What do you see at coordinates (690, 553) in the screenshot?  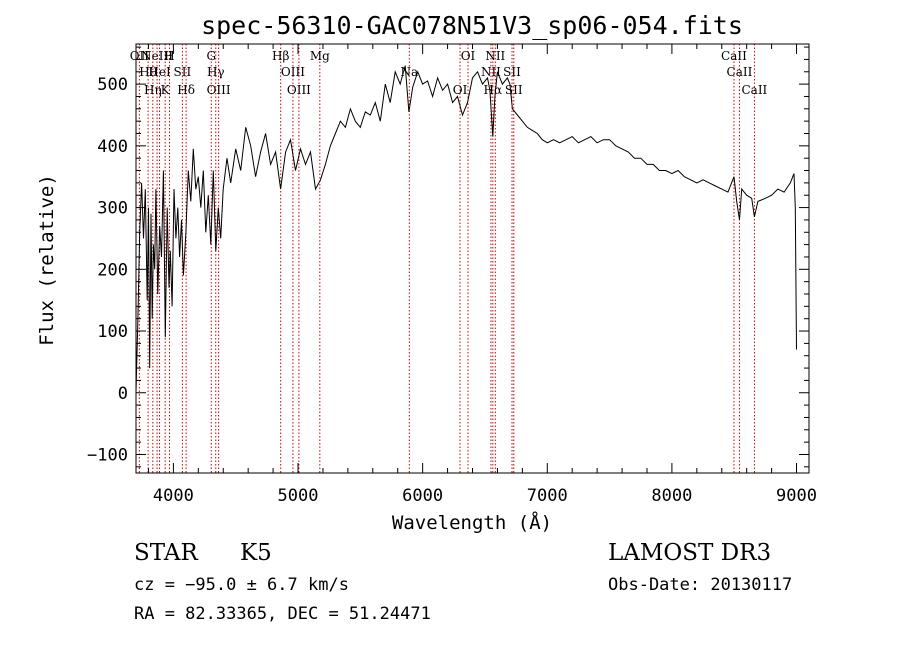 I see `survey-name: LAMOST DR3` at bounding box center [690, 553].